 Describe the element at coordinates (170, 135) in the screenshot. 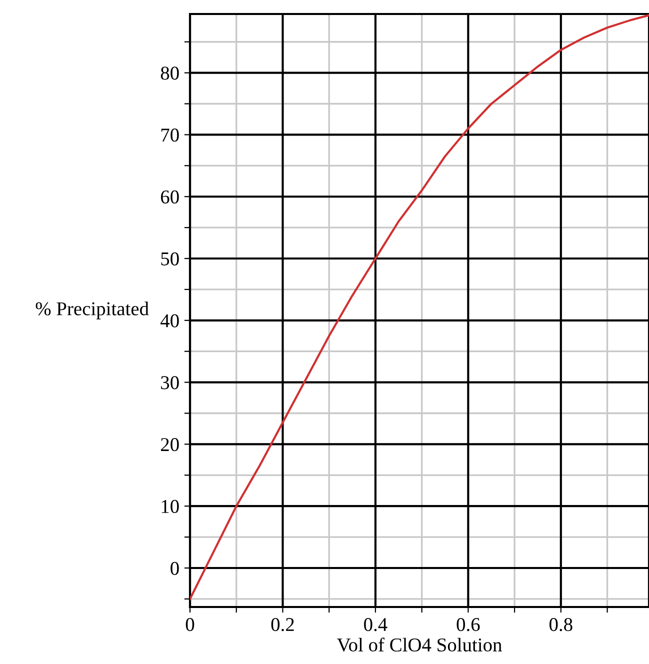

I see `y-tick-label: 70` at that location.